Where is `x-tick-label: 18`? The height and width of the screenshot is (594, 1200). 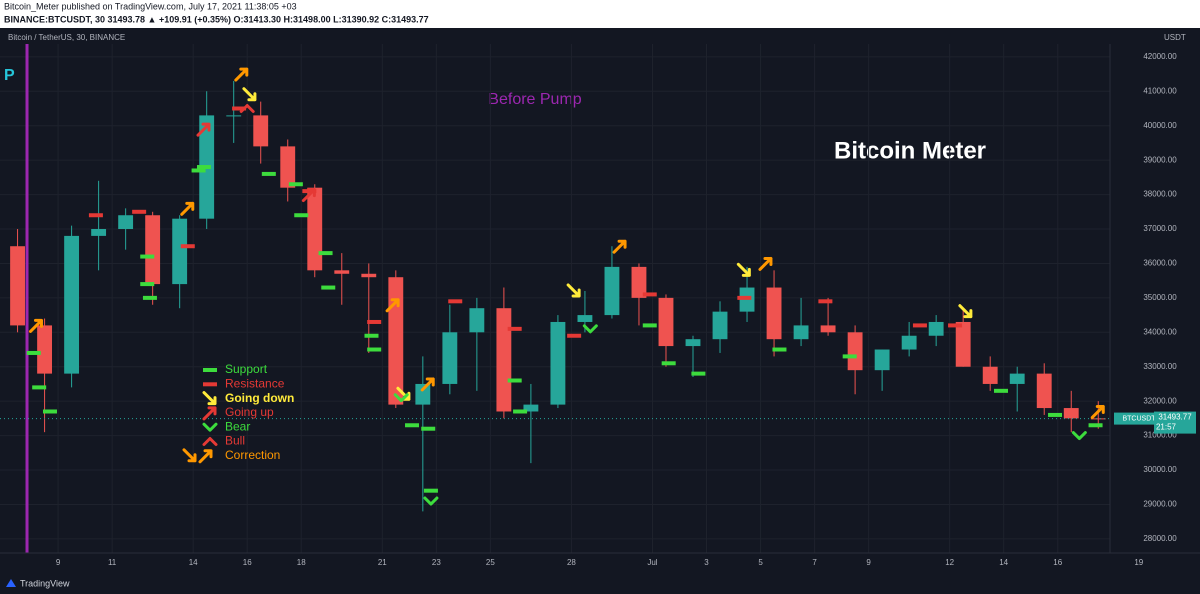 x-tick-label: 18 is located at coordinates (301, 562).